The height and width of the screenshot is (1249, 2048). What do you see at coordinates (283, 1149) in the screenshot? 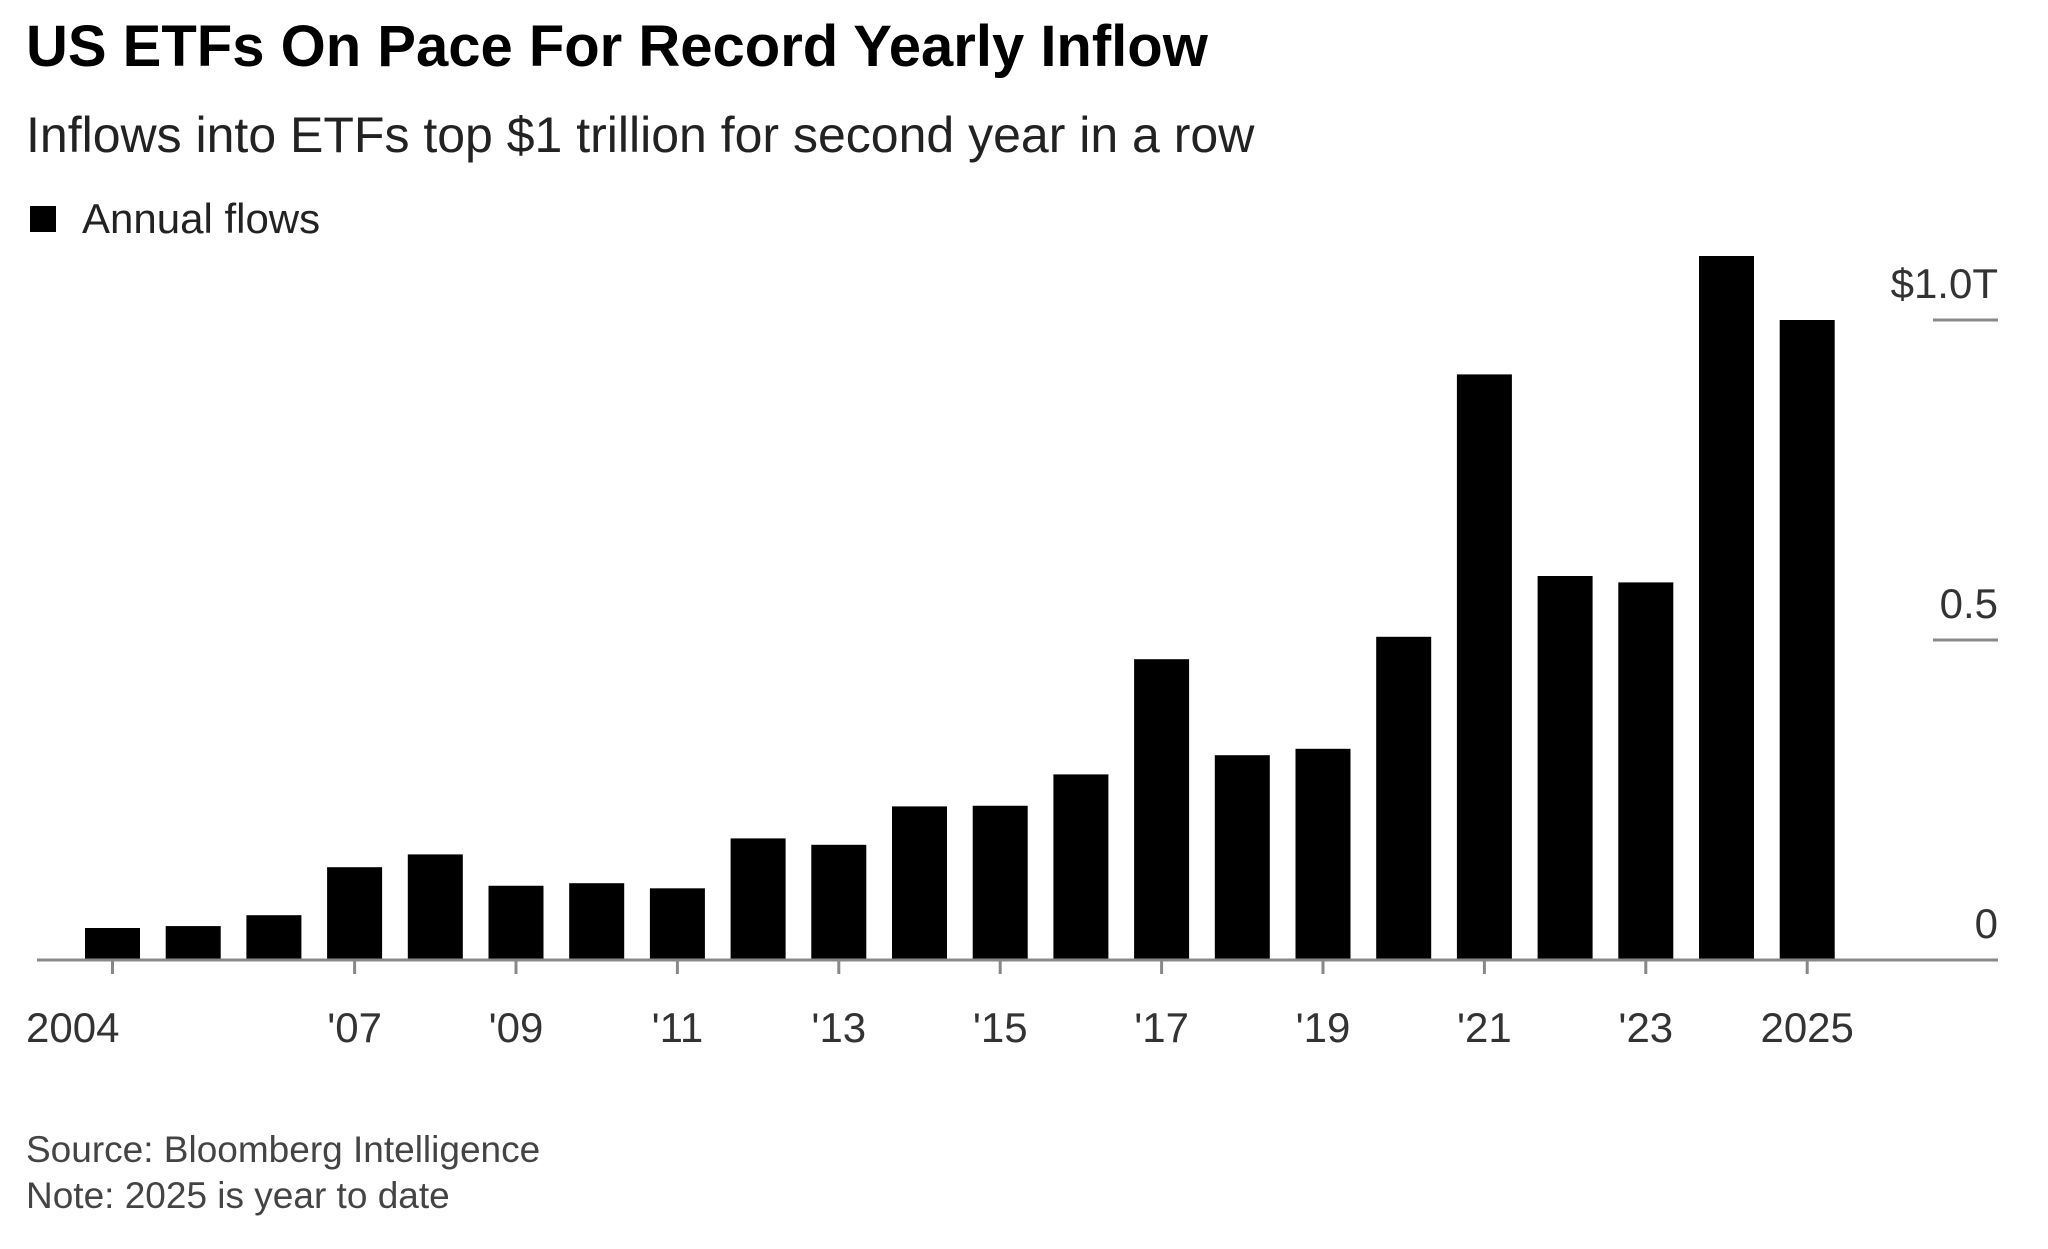
I see `source-note: Source: Bloomberg Intelligence` at bounding box center [283, 1149].